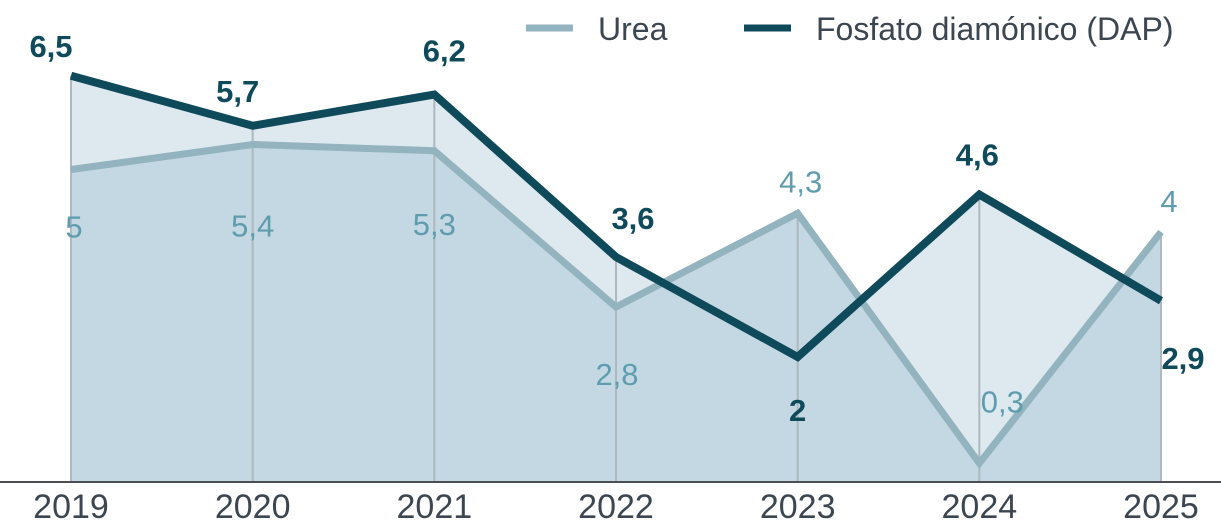  What do you see at coordinates (252, 226) in the screenshot?
I see `data-label-urea-2020: 5,4` at bounding box center [252, 226].